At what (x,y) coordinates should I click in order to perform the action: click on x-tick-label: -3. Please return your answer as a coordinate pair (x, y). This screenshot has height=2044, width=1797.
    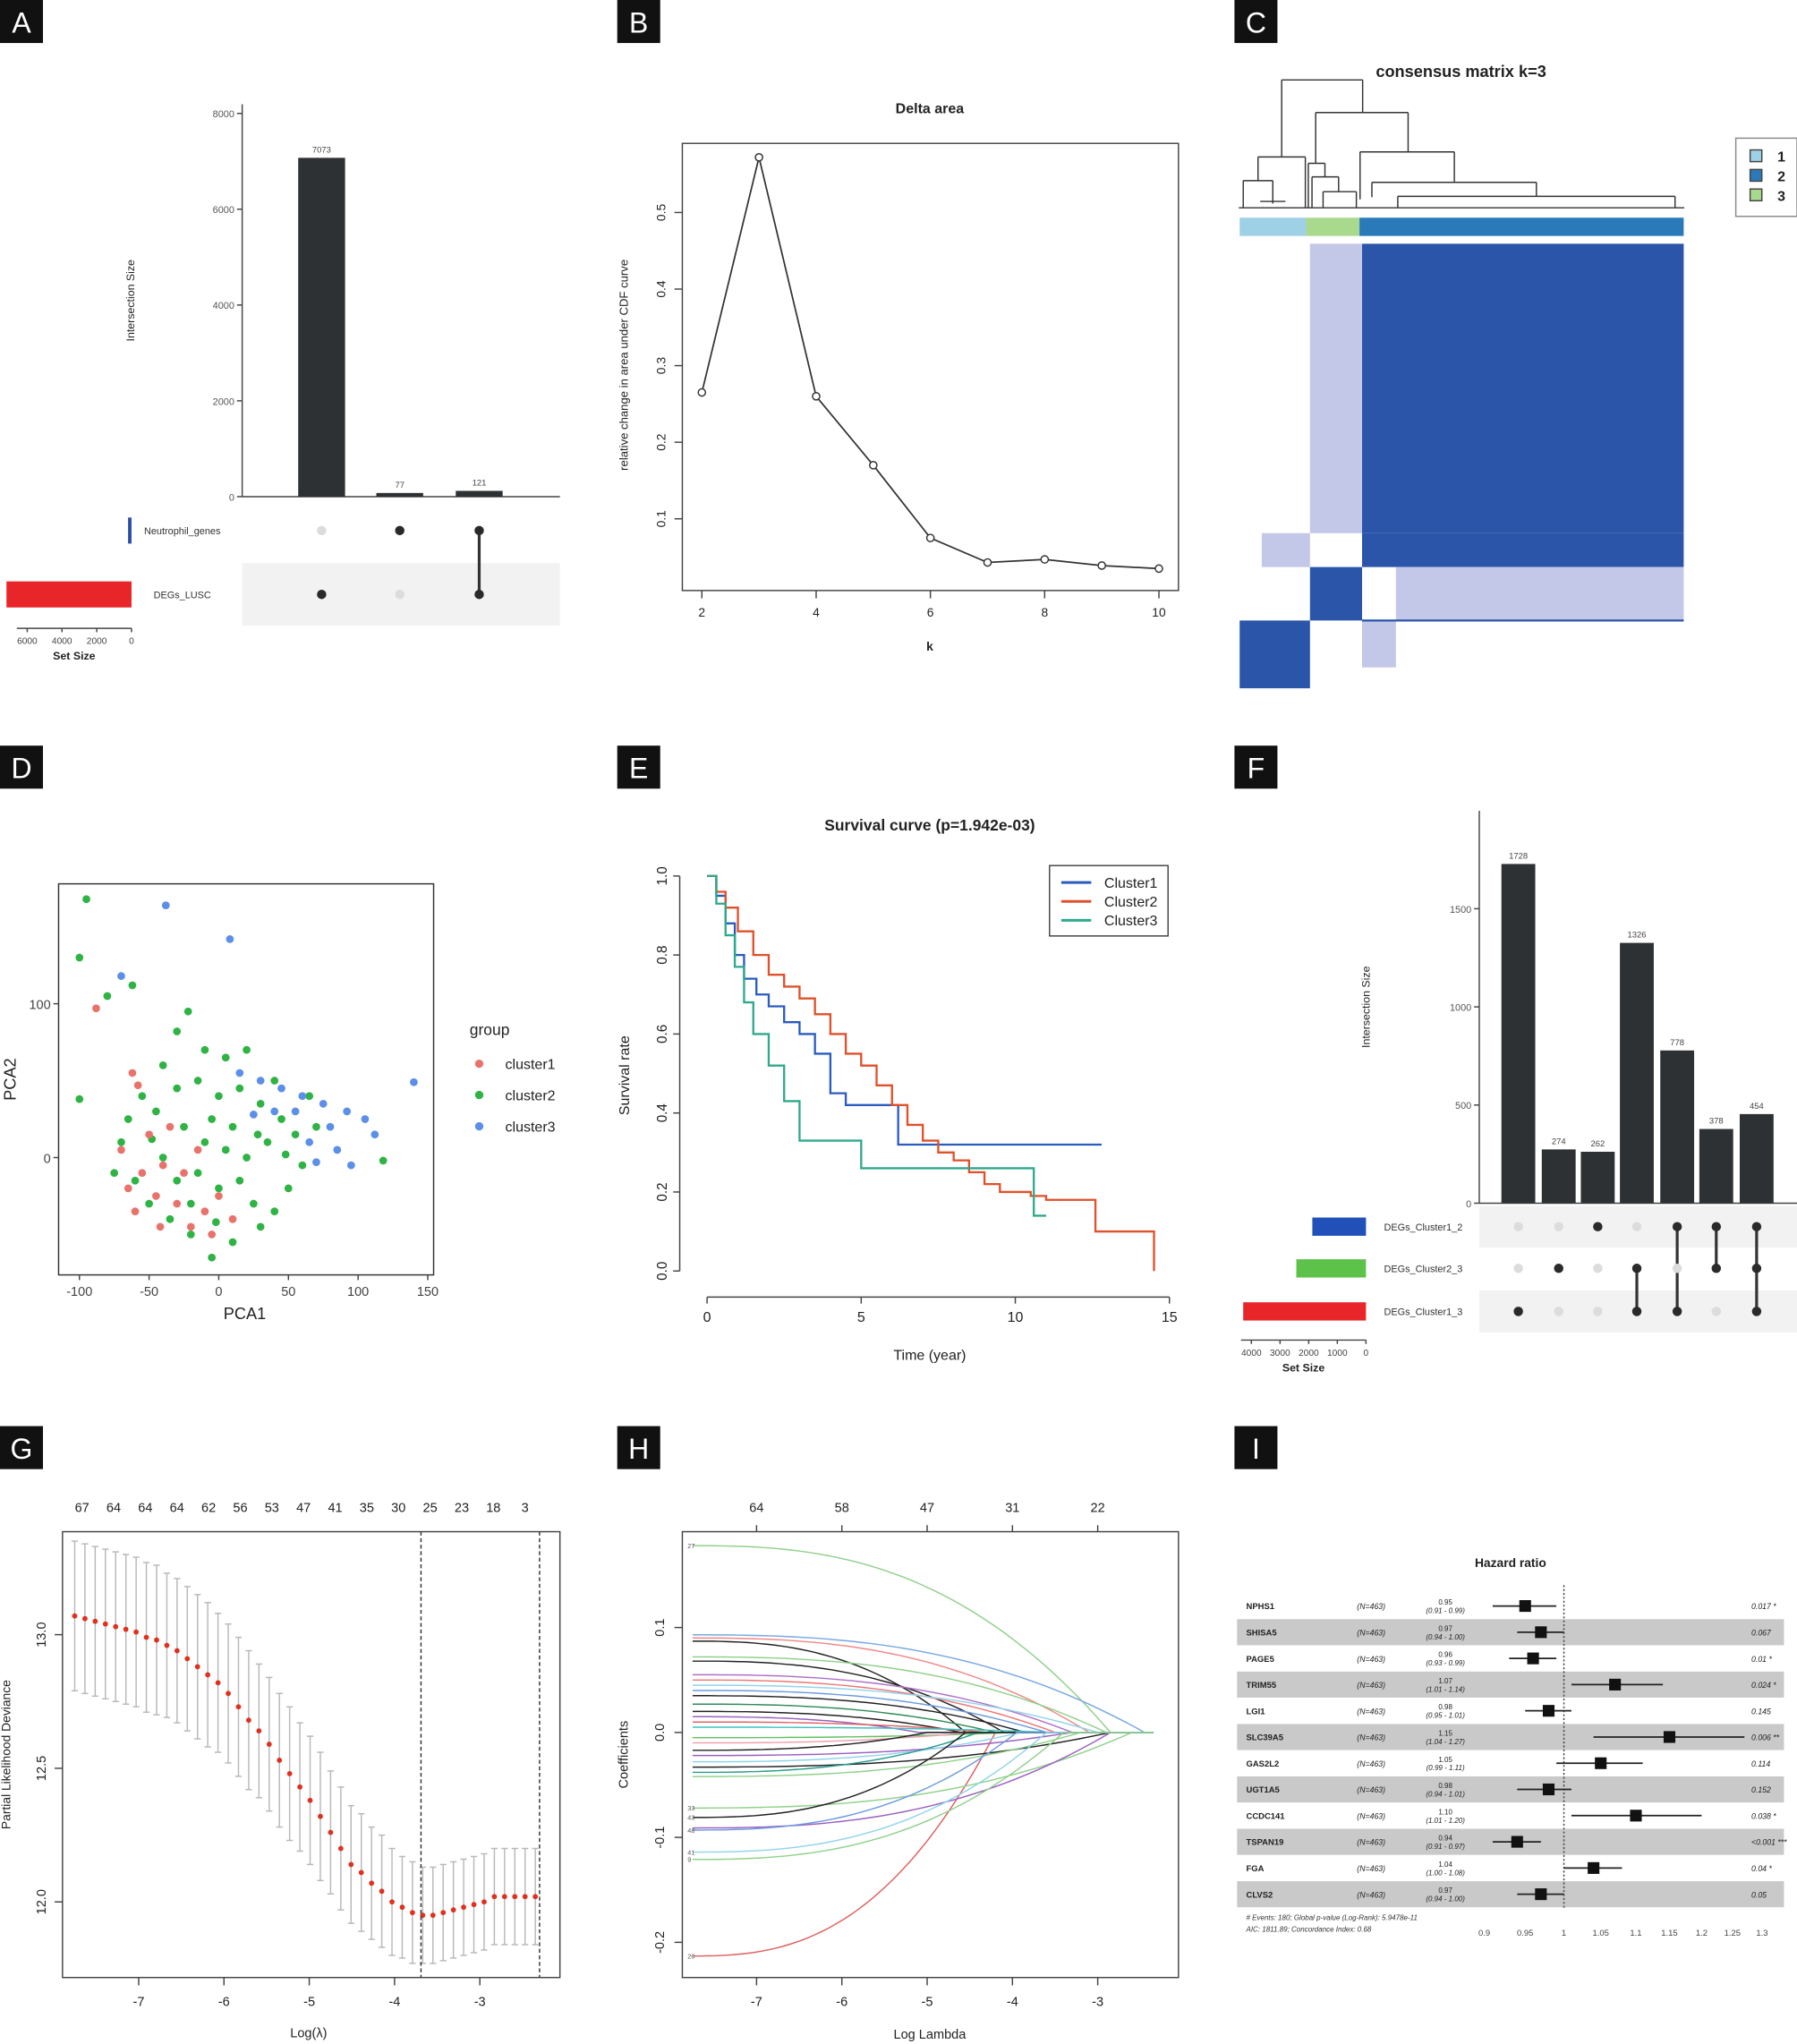
    Looking at the image, I should click on (1097, 2003).